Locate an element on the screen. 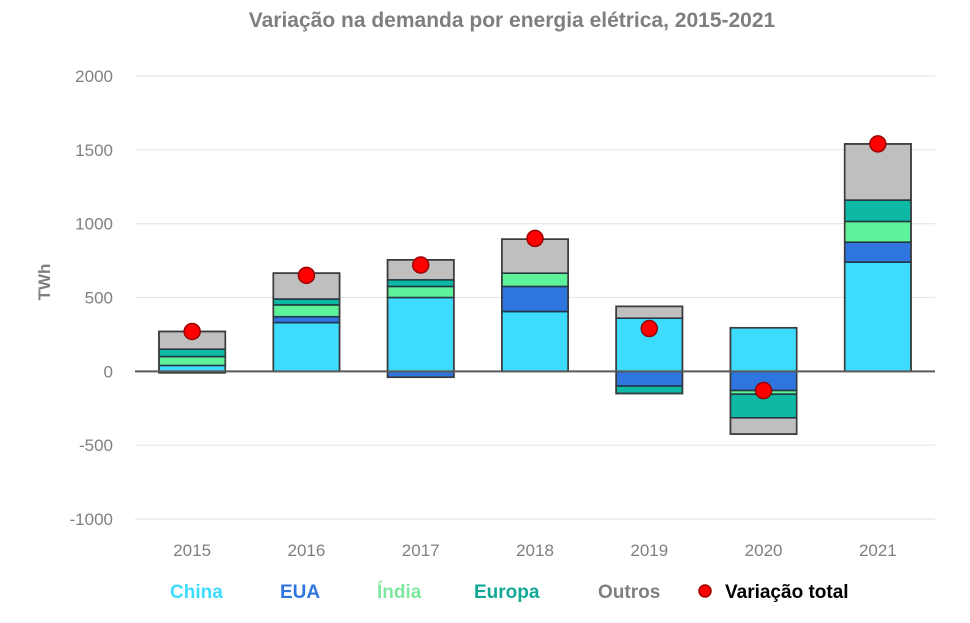 The height and width of the screenshot is (623, 970). total-marker-2020 is located at coordinates (763, 390).